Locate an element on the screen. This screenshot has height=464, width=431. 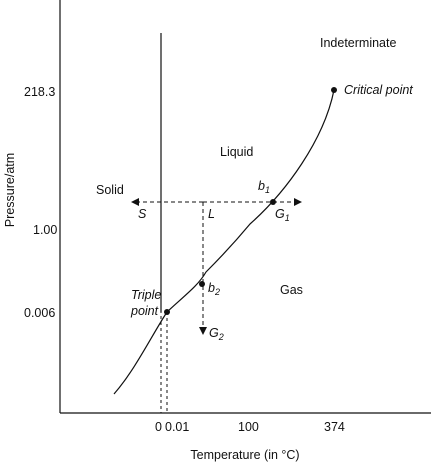
label-b1-main: b is located at coordinates (261, 186).